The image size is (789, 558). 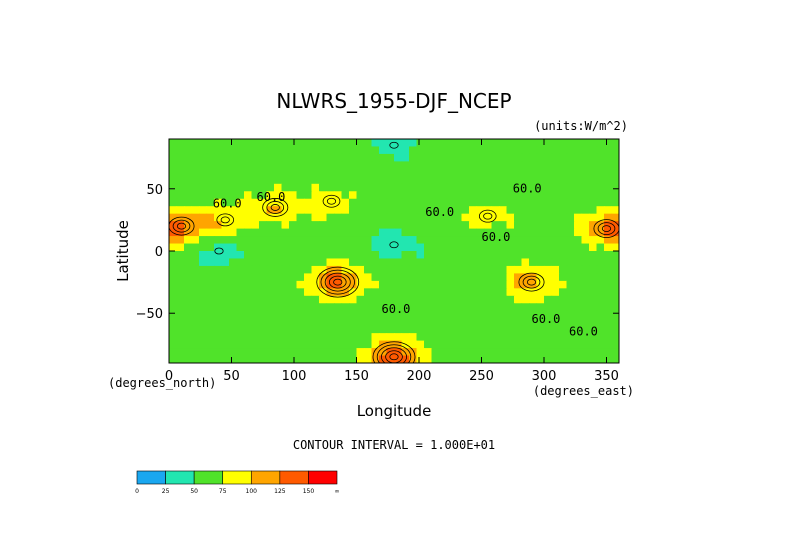 What do you see at coordinates (162, 383) in the screenshot?
I see `y-unit-label: (degrees_north)` at bounding box center [162, 383].